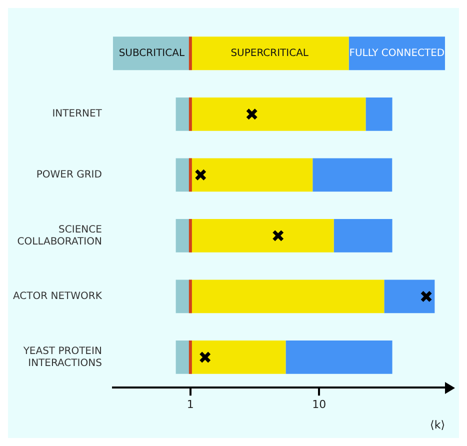 This screenshot has width=467, height=446. I want to click on x-tick-label: 1, so click(190, 405).